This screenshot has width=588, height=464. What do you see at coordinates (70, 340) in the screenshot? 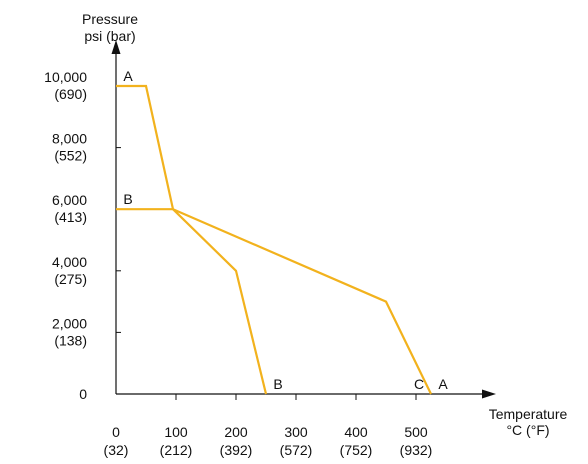
I see `y-tick-sublabel: (138)` at bounding box center [70, 340].